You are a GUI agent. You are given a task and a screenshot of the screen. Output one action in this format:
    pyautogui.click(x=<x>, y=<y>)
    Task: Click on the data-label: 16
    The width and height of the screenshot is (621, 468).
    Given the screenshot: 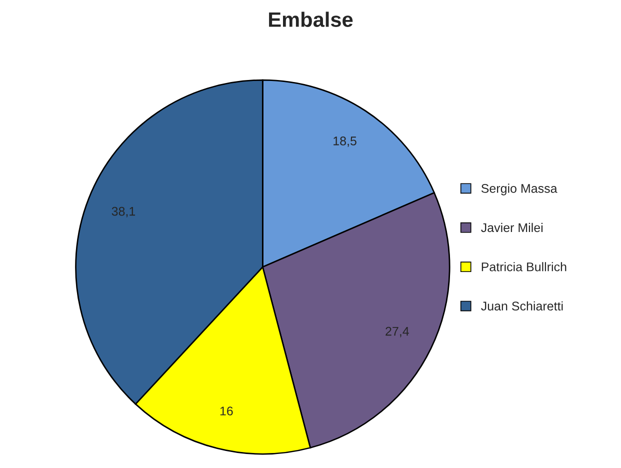 What is the action you would take?
    pyautogui.click(x=226, y=411)
    